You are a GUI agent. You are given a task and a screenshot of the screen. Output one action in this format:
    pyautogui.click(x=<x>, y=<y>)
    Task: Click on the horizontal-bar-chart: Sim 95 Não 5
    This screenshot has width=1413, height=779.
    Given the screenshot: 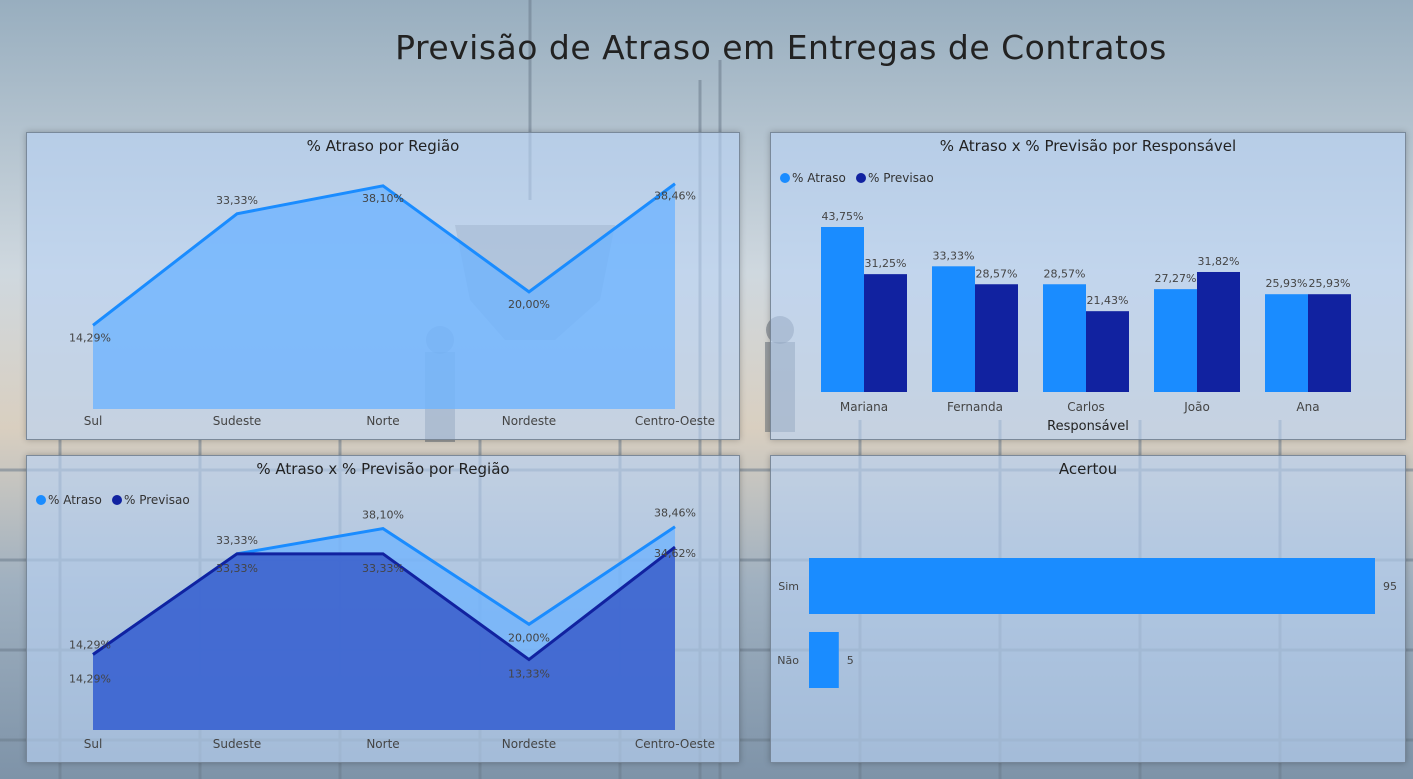 What is the action you would take?
    pyautogui.click(x=1087, y=623)
    